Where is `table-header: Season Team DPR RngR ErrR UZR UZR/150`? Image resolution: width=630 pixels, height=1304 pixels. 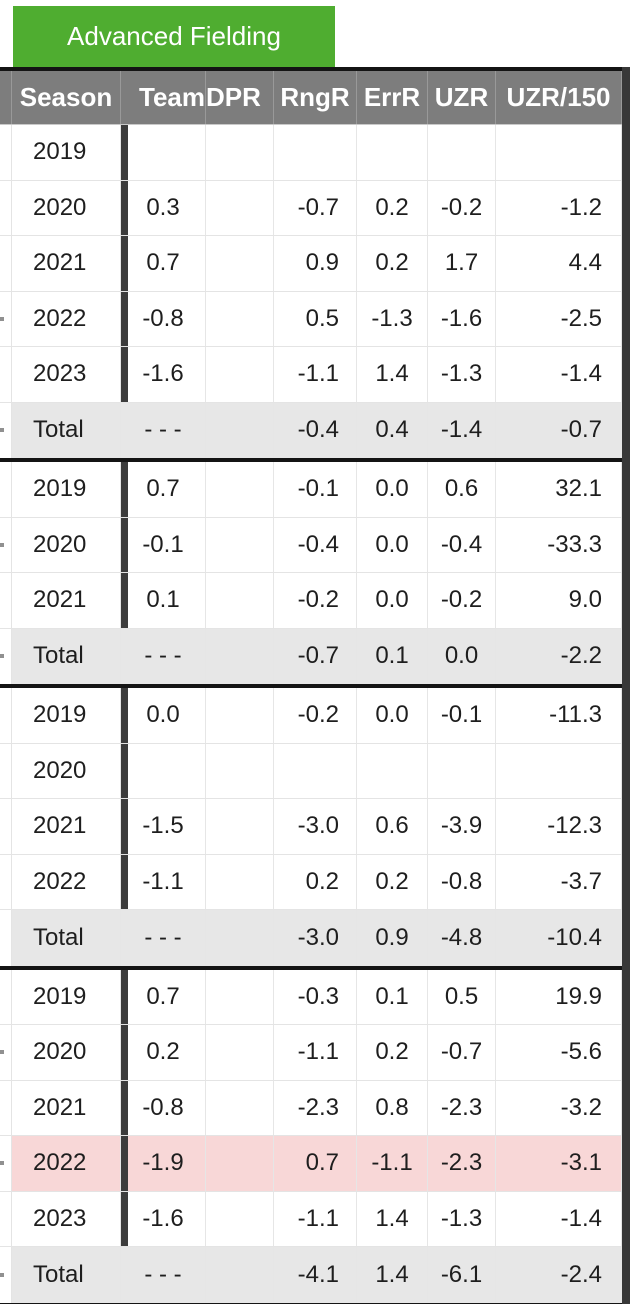 table-header: Season Team DPR RngR ErrR UZR UZR/150 is located at coordinates (315, 98).